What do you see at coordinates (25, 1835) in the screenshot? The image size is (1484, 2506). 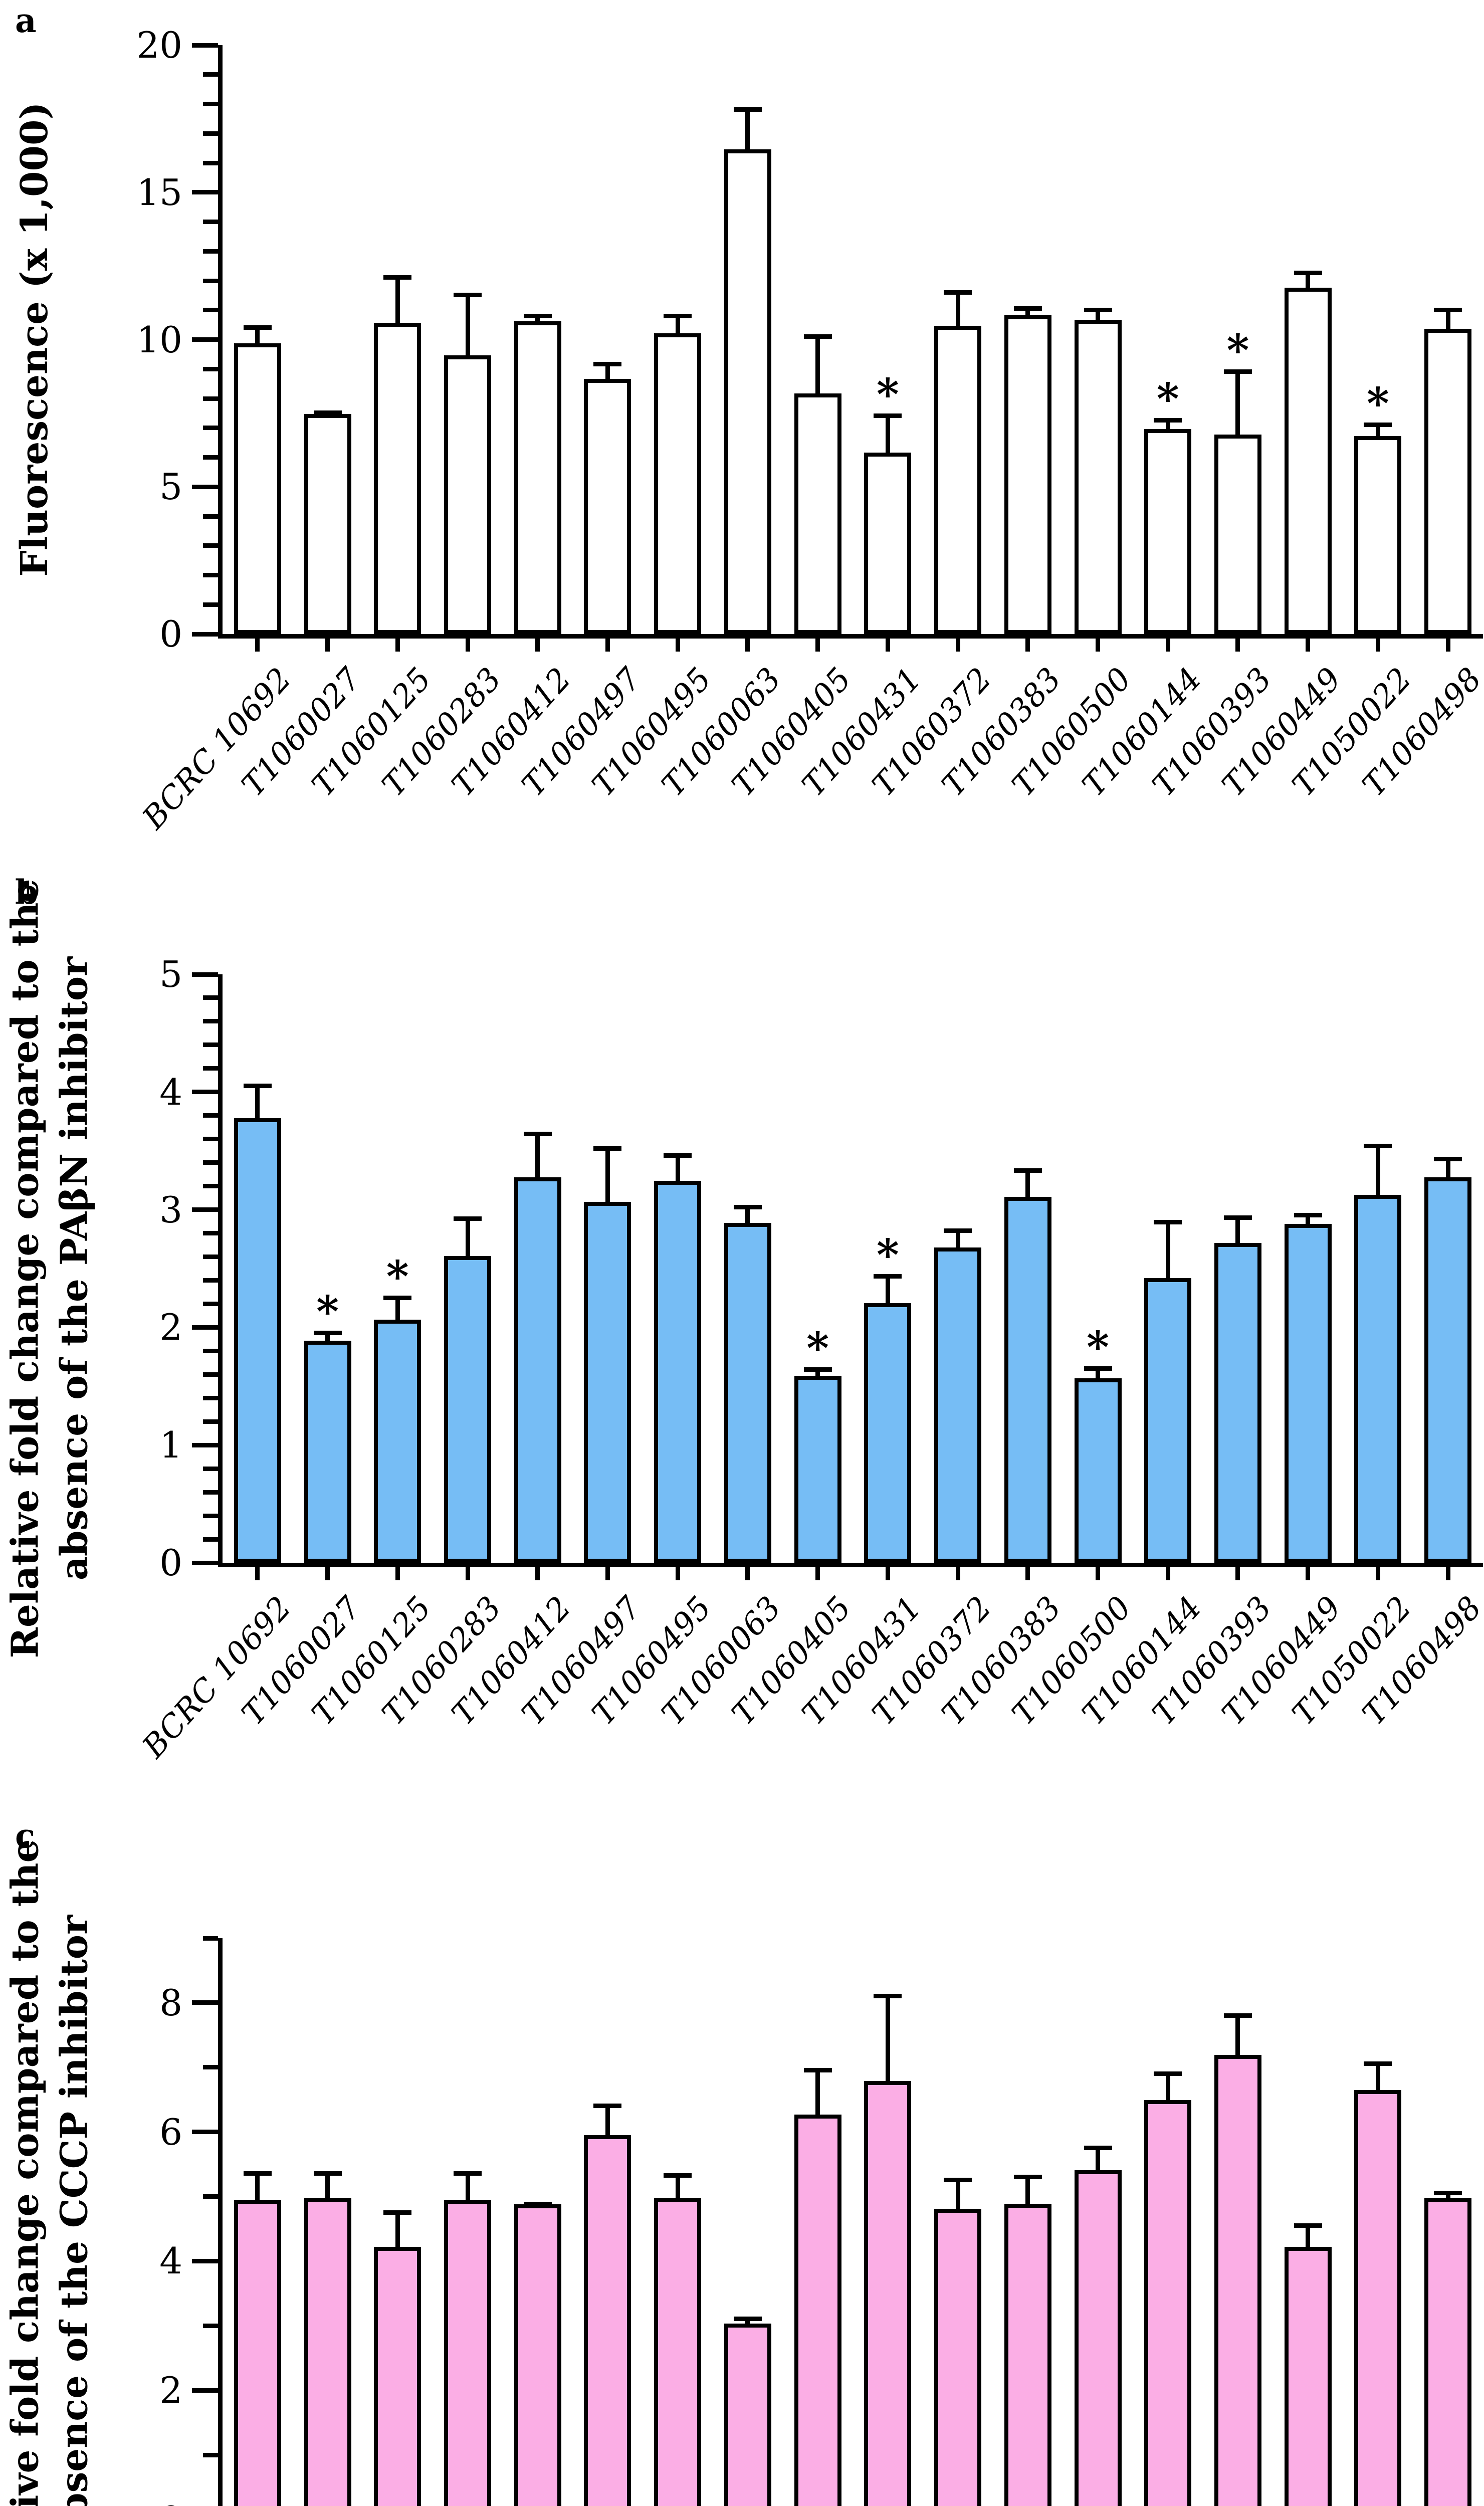 I see `panel-letter-c: c` at bounding box center [25, 1835].